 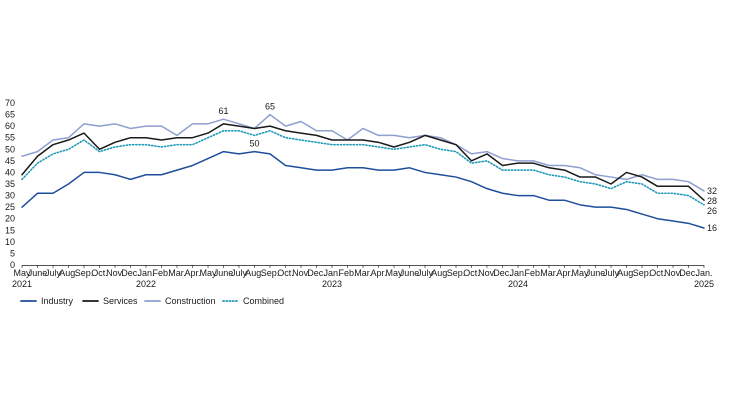 What do you see at coordinates (704, 284) in the screenshot?
I see `year-label: 2025` at bounding box center [704, 284].